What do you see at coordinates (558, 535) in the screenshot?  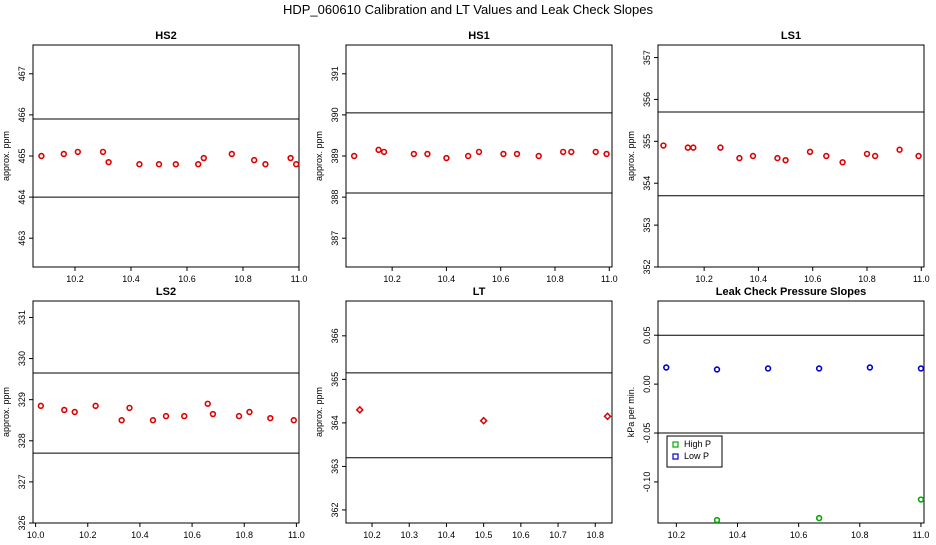 I see `x-tick-label: 10.7` at bounding box center [558, 535].